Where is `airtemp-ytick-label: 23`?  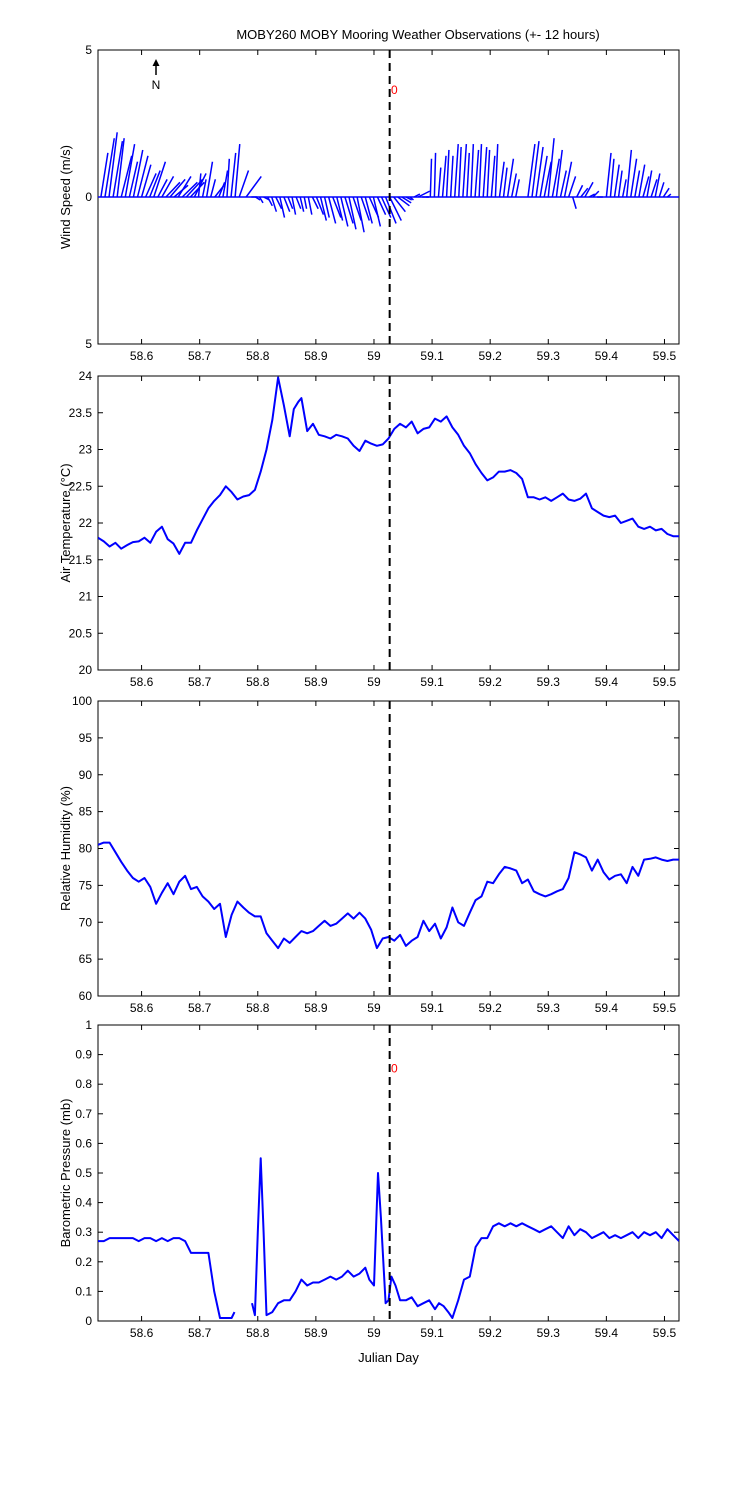
airtemp-ytick-label: 23 is located at coordinates (86, 450).